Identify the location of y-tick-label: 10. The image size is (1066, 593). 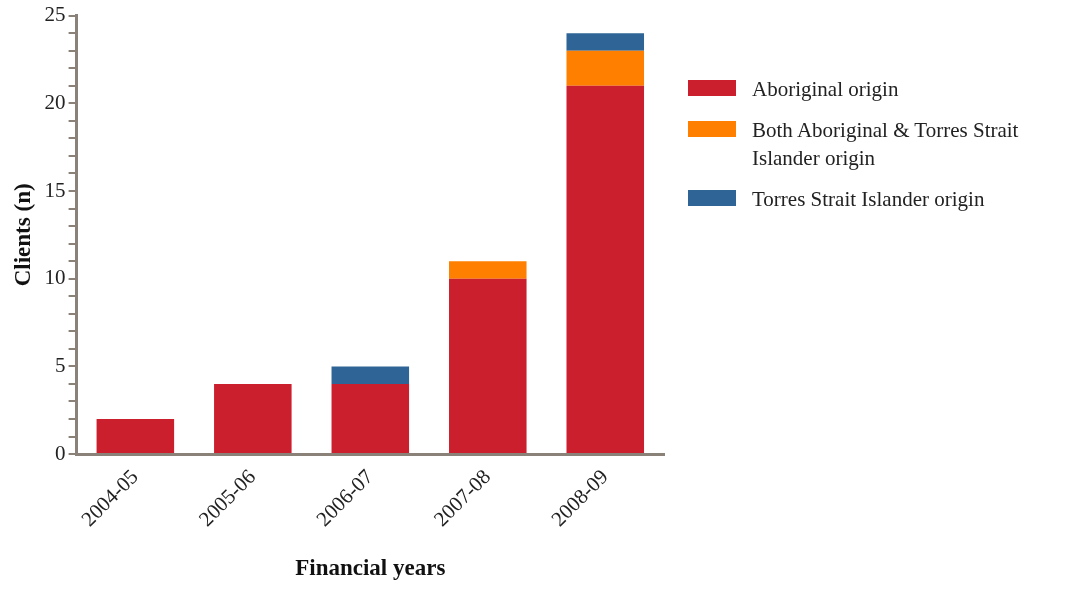
(55, 277).